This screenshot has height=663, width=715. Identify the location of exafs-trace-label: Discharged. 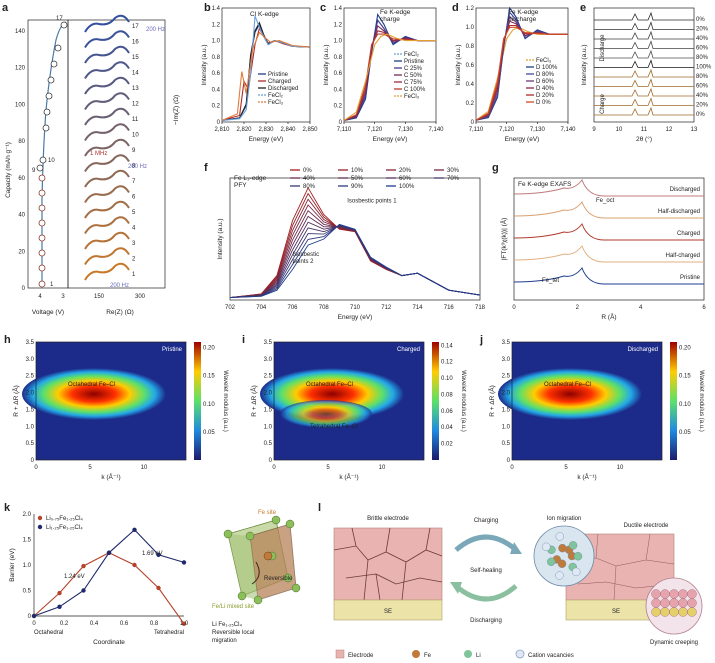
(685, 190).